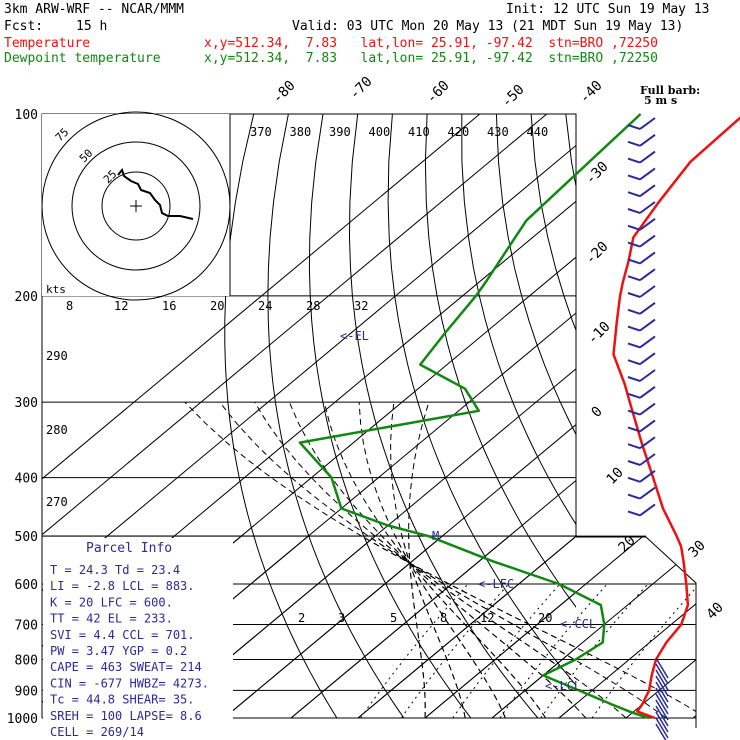 This screenshot has width=740, height=740. I want to click on annotation-ccl: <-CCL, so click(578, 624).